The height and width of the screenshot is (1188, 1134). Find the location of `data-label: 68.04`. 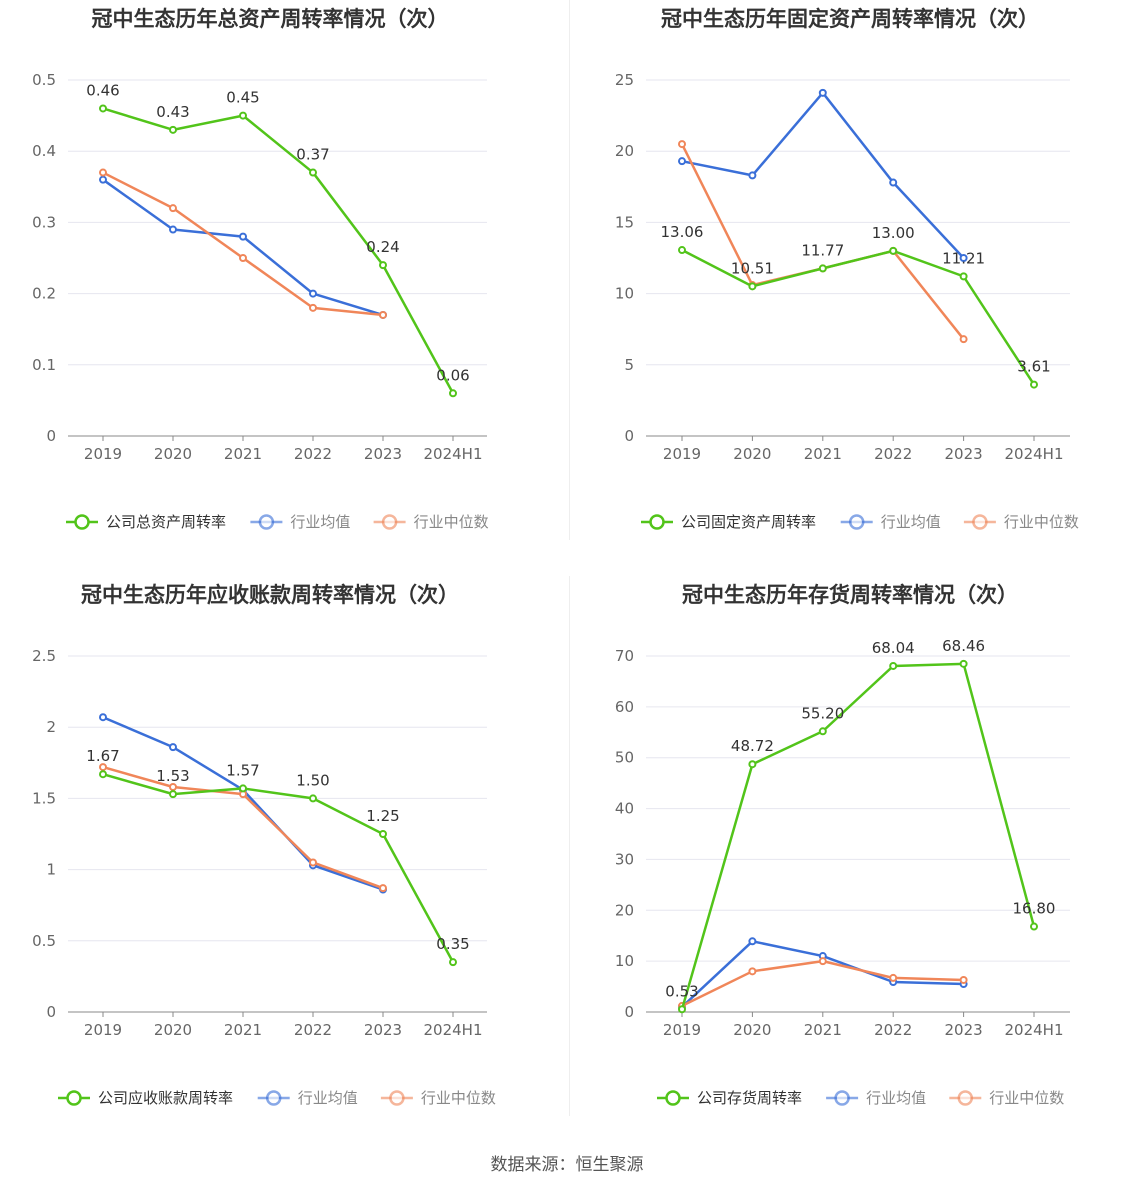

data-label: 68.04 is located at coordinates (893, 648).